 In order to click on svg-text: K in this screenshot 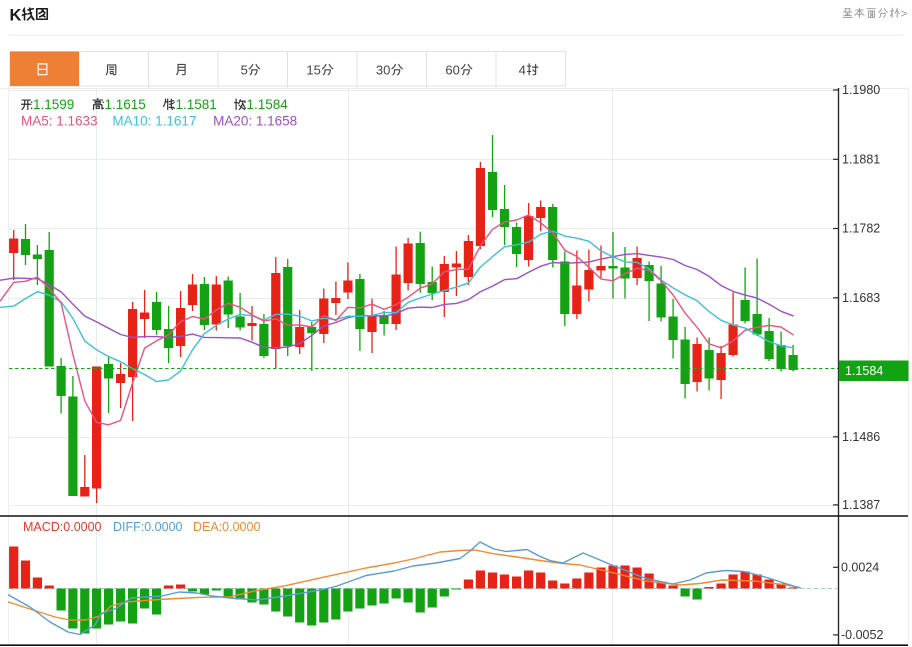, I will do `click(16, 16)`.